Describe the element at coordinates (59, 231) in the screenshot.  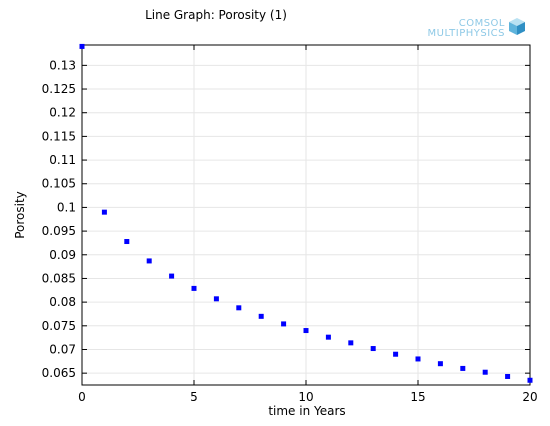
I see `y-tick-label: 0.095` at that location.